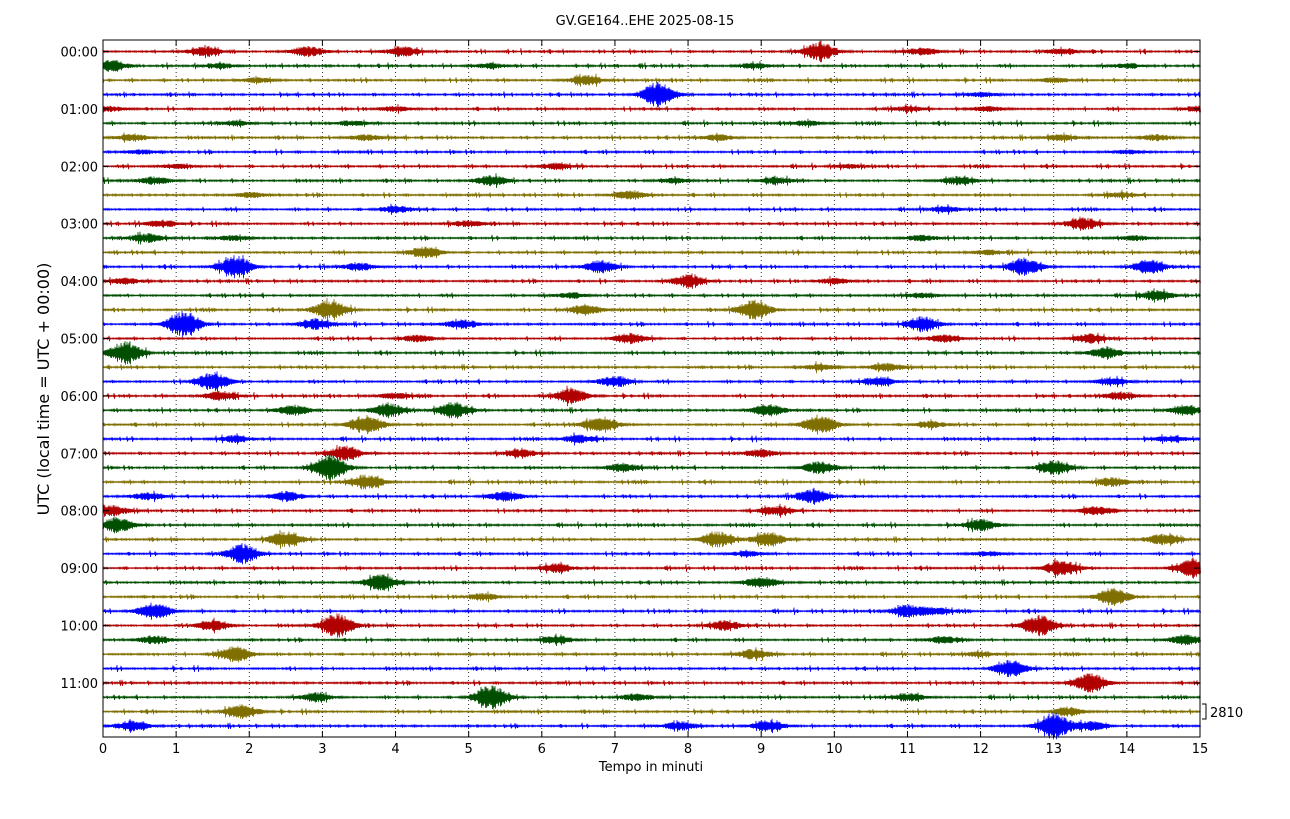 Image resolution: width=1290 pixels, height=819 pixels. Describe the element at coordinates (79, 454) in the screenshot. I see `y-tick-label: 07:00` at that location.